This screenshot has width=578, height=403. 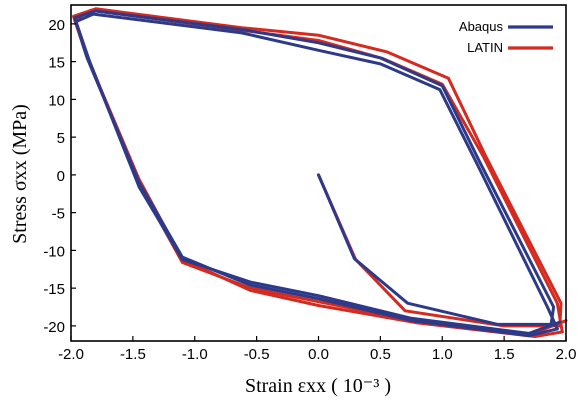 I want to click on x-tick-label: -1.5, so click(x=133, y=354).